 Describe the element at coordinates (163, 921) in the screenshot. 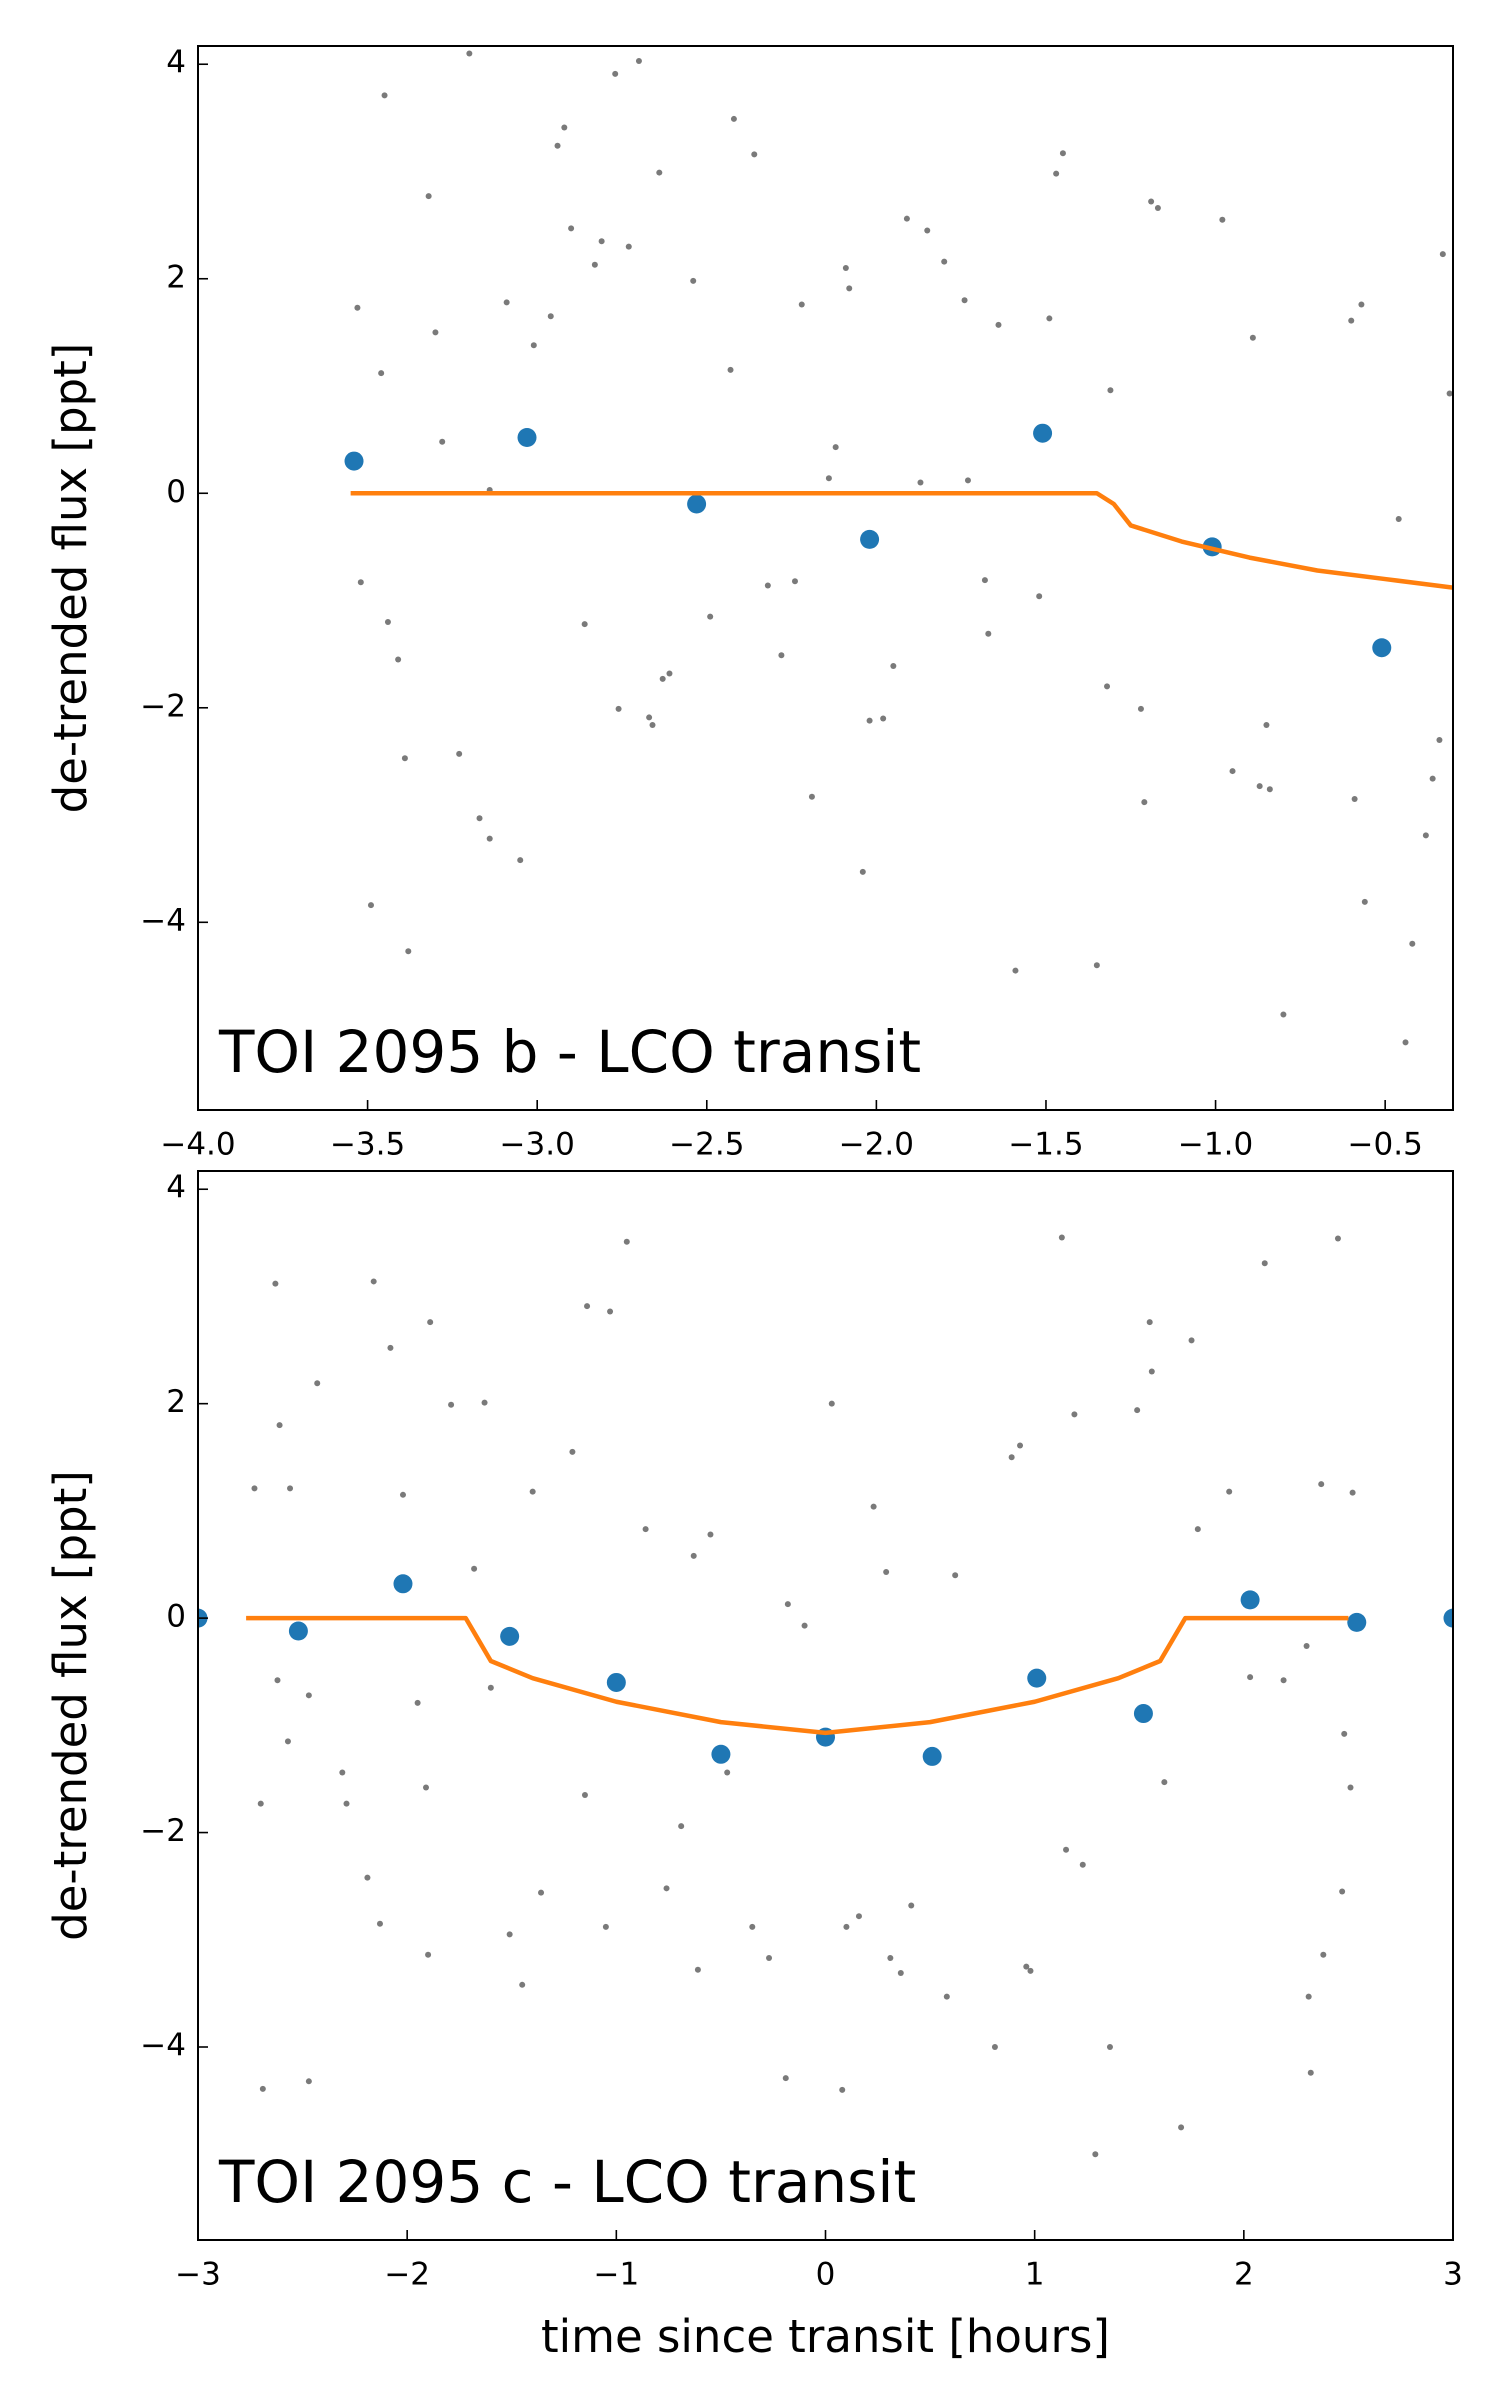

I see `y-tick-label: −4` at that location.